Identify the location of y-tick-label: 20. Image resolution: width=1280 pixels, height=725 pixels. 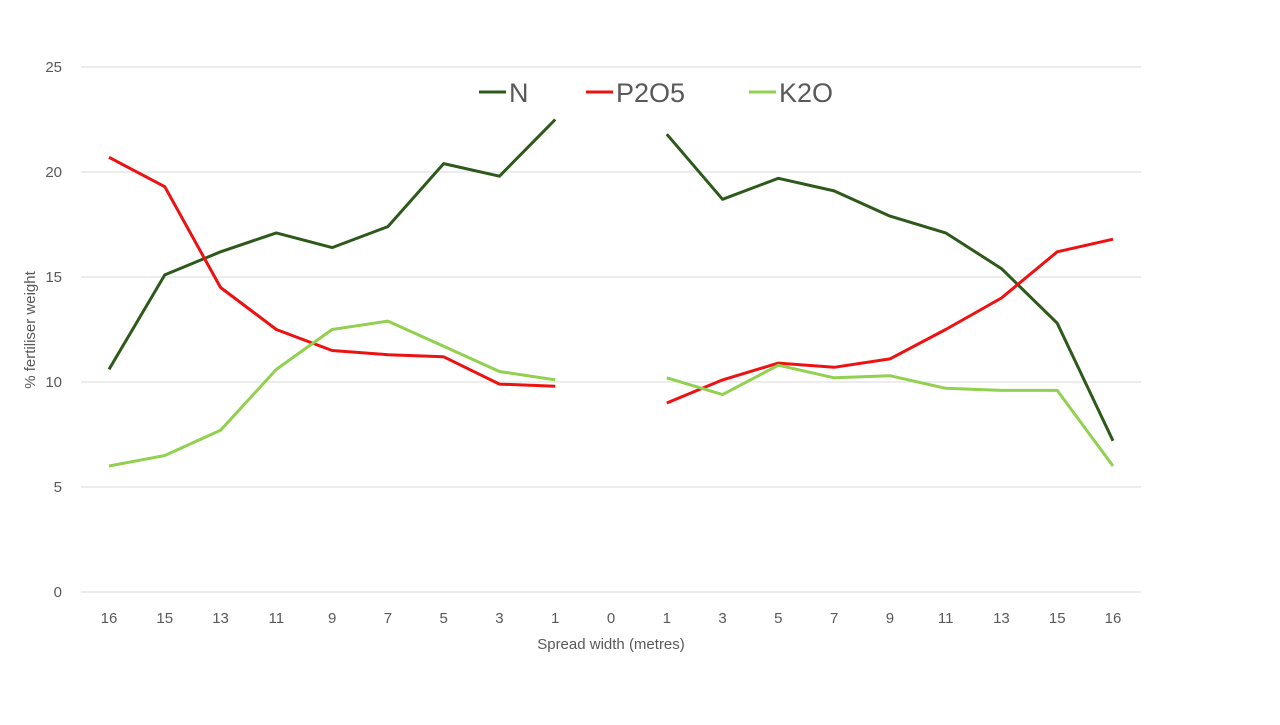
(53, 172).